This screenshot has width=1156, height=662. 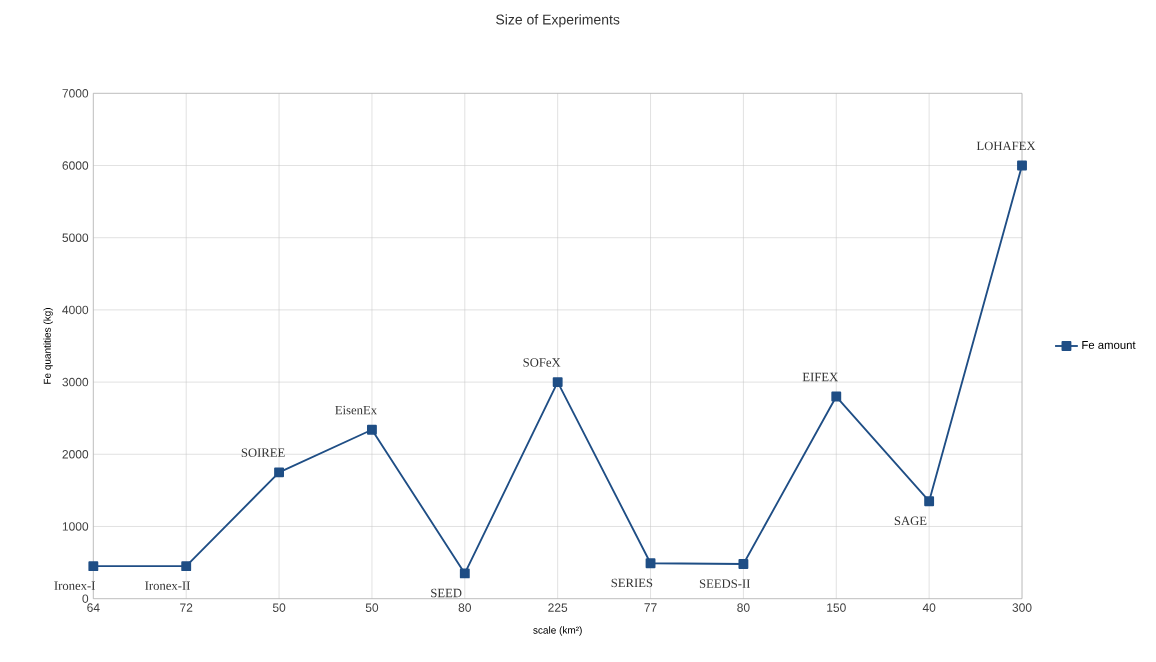 I want to click on y-tick-label: 5000, so click(x=75, y=237).